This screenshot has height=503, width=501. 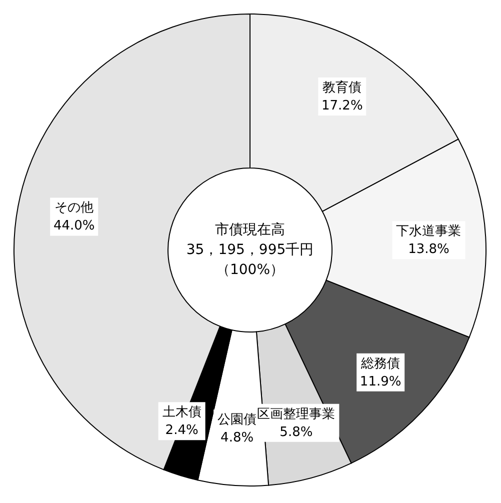 I want to click on data-label: 44.0%, so click(x=74, y=226).